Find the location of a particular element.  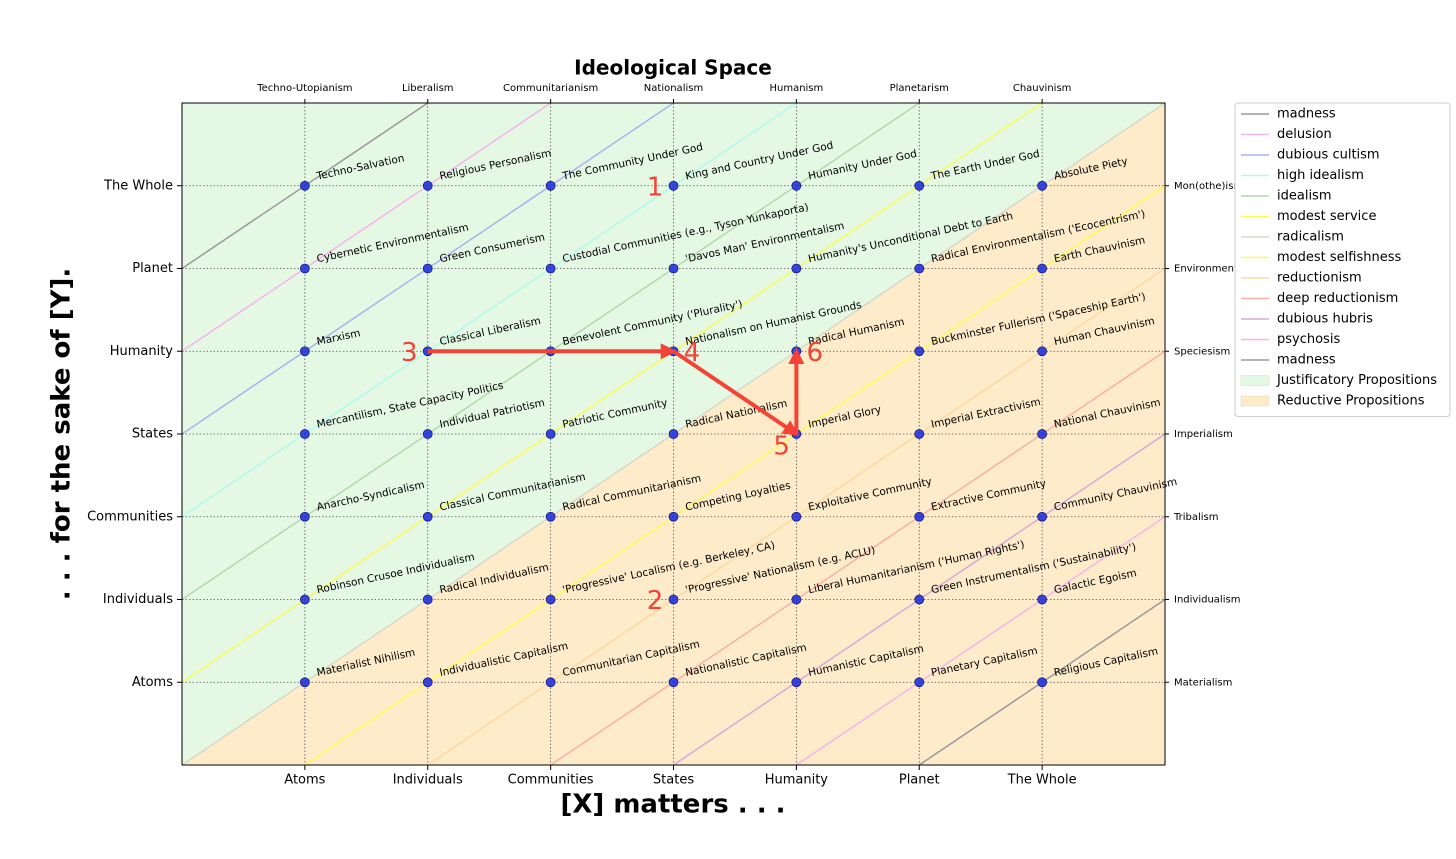

y2-tick-label: Environmentalism is located at coordinates (1219, 269).